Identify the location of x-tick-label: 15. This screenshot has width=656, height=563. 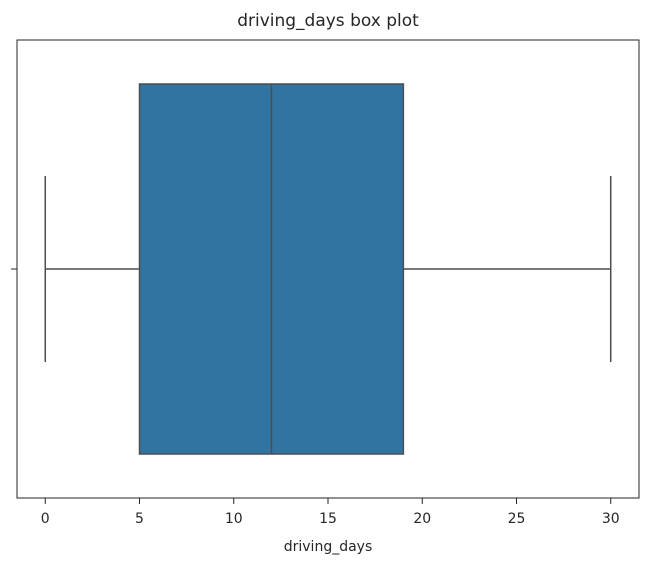
(328, 519).